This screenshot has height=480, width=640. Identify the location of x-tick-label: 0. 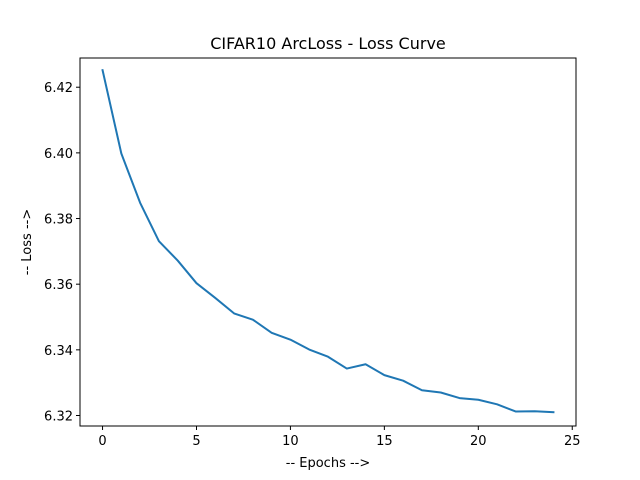
(102, 441).